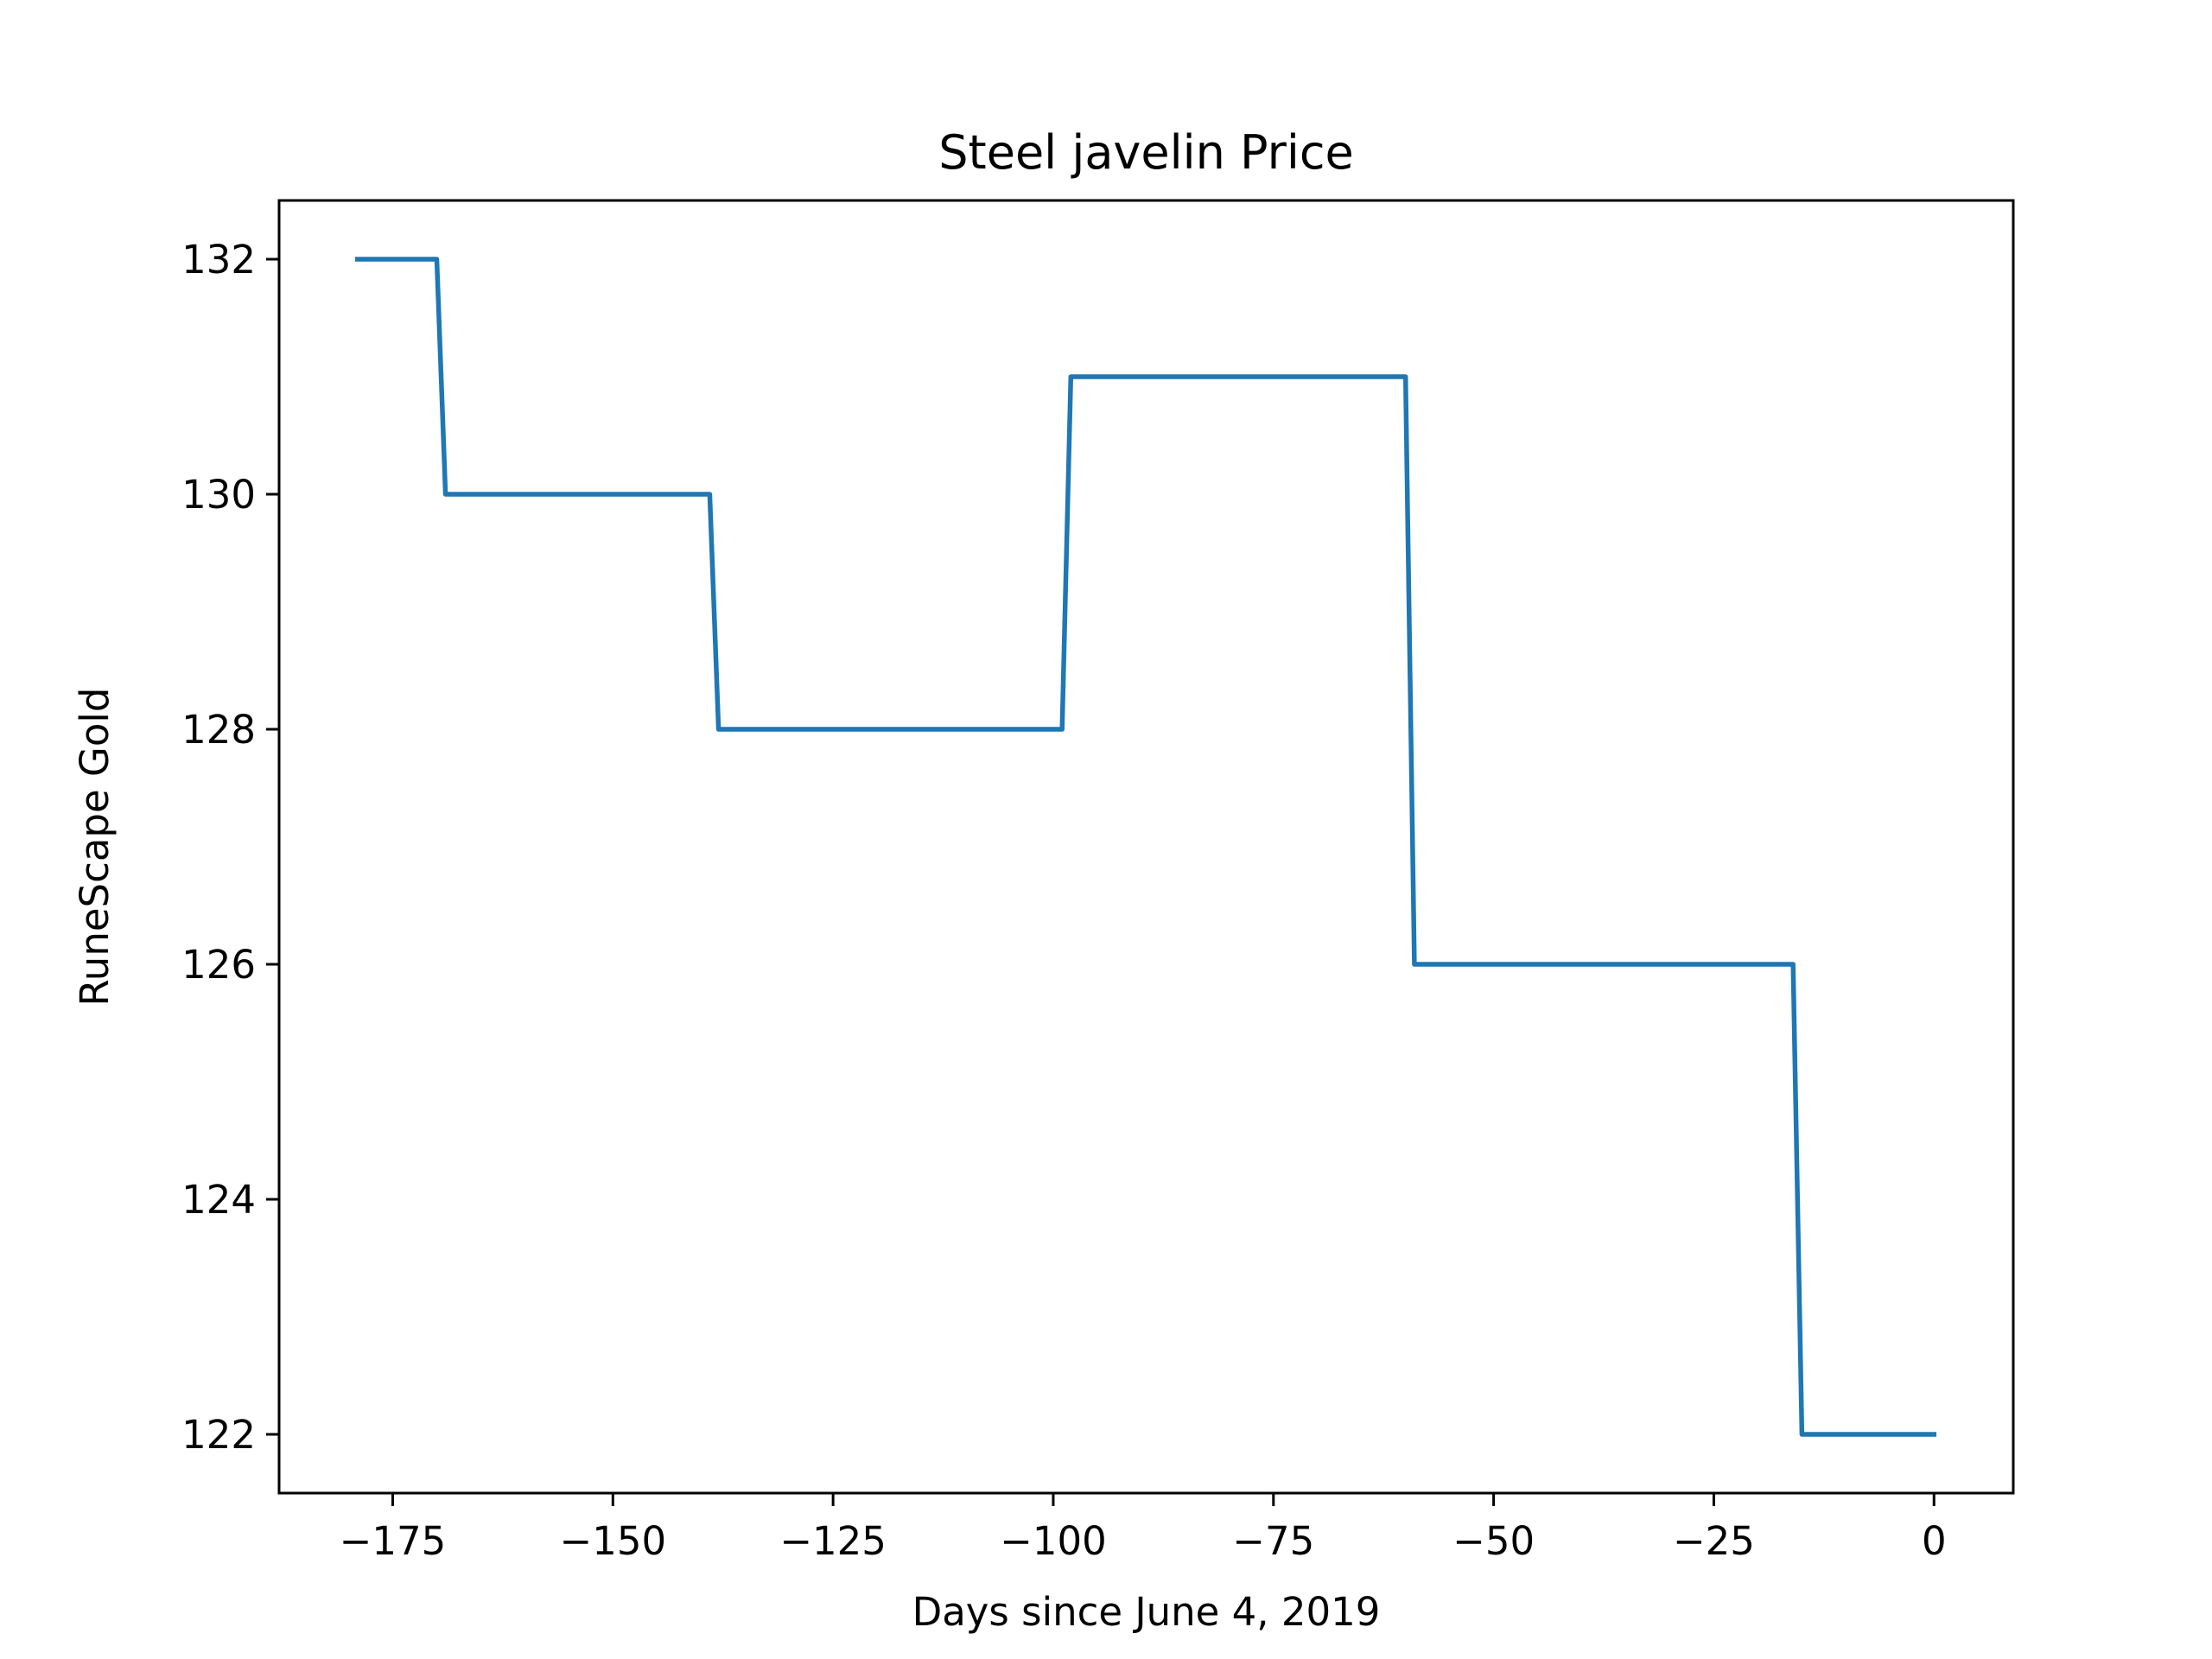 The image size is (2212, 1659). What do you see at coordinates (1145, 152) in the screenshot?
I see `chart-title: Steel javelin Price` at bounding box center [1145, 152].